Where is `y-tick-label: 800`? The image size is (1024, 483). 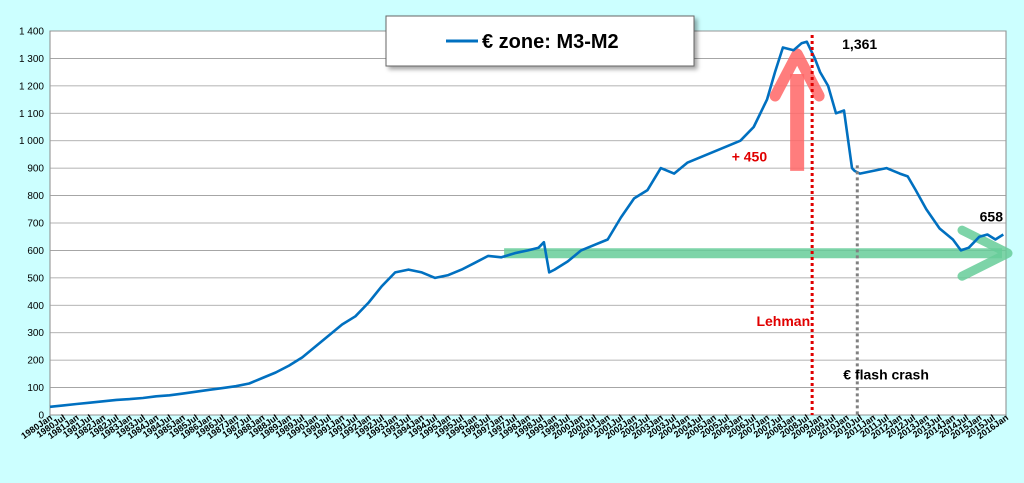
y-tick-label: 800 is located at coordinates (35, 196).